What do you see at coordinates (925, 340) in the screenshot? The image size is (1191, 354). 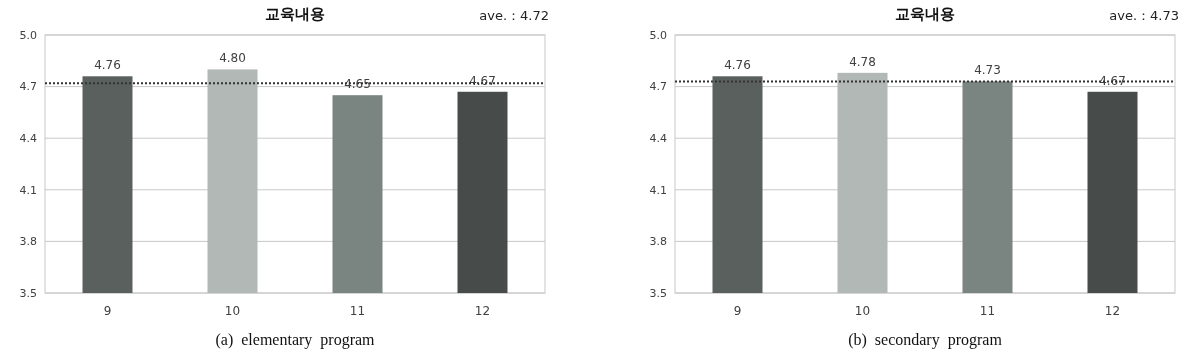 I see `text: (b) secondary program` at bounding box center [925, 340].